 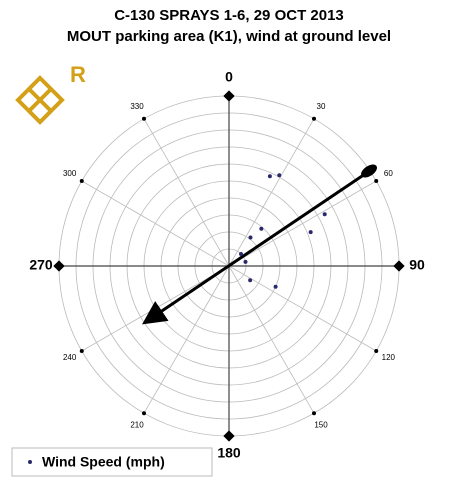 I want to click on legend-label: Wind Speed (mph), so click(x=103, y=462).